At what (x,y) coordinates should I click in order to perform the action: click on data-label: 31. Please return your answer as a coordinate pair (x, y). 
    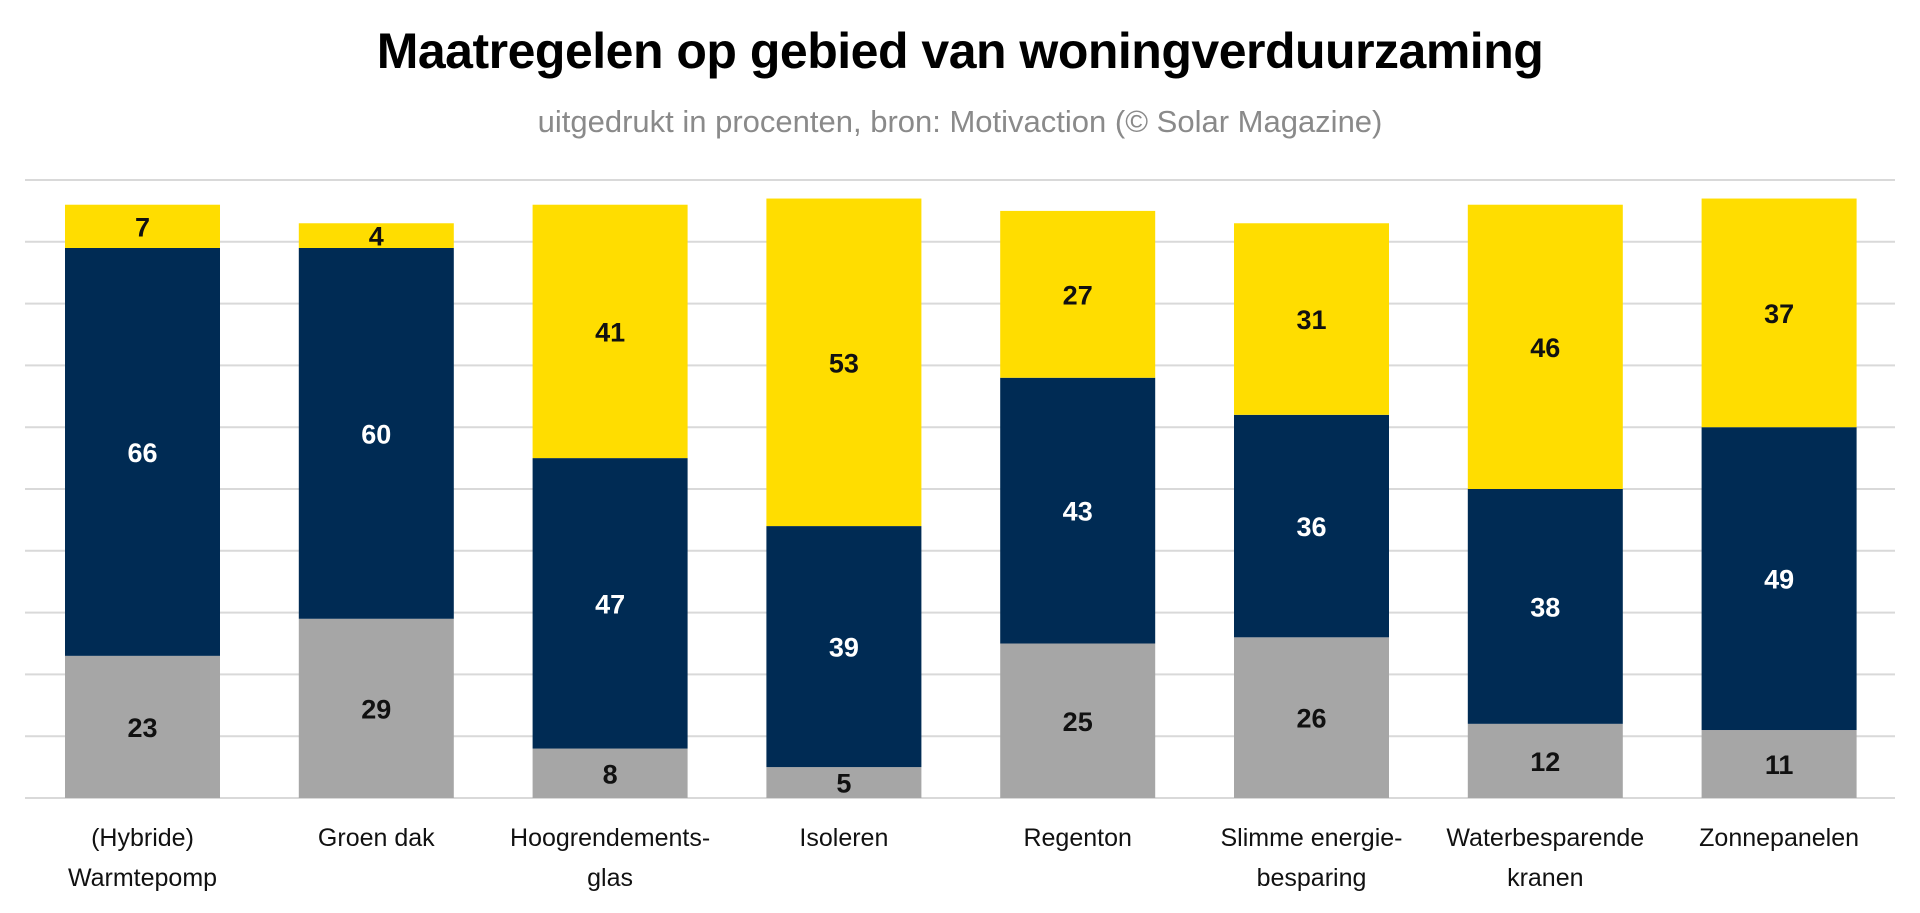
    Looking at the image, I should click on (1311, 320).